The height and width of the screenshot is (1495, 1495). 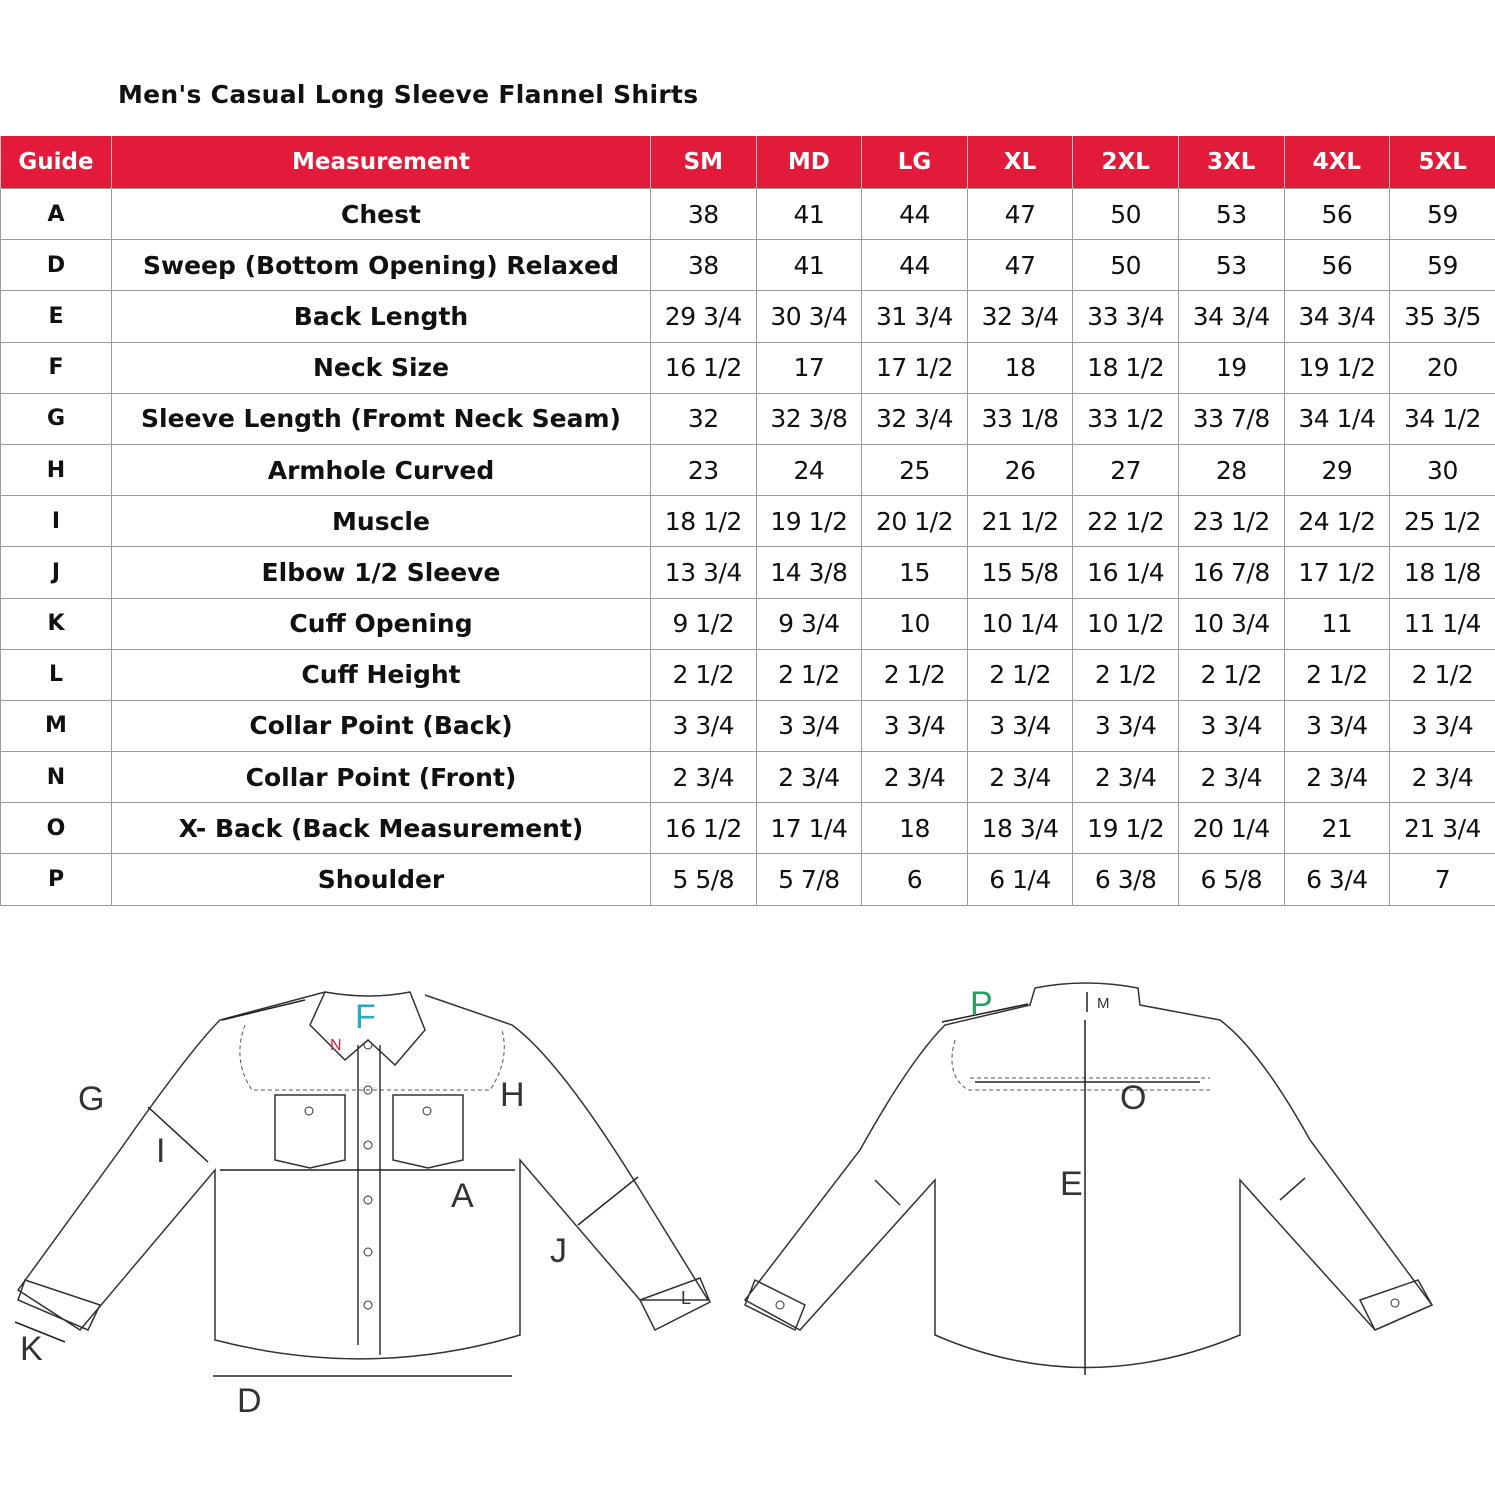 What do you see at coordinates (91, 1099) in the screenshot?
I see `label-g: G` at bounding box center [91, 1099].